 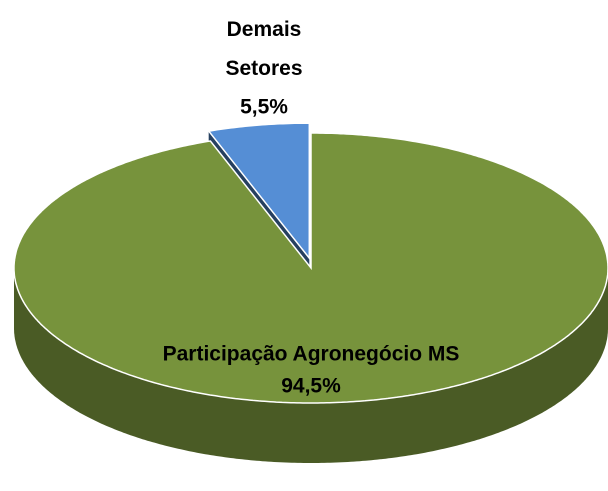 What do you see at coordinates (263, 68) in the screenshot?
I see `label-line: Setores` at bounding box center [263, 68].